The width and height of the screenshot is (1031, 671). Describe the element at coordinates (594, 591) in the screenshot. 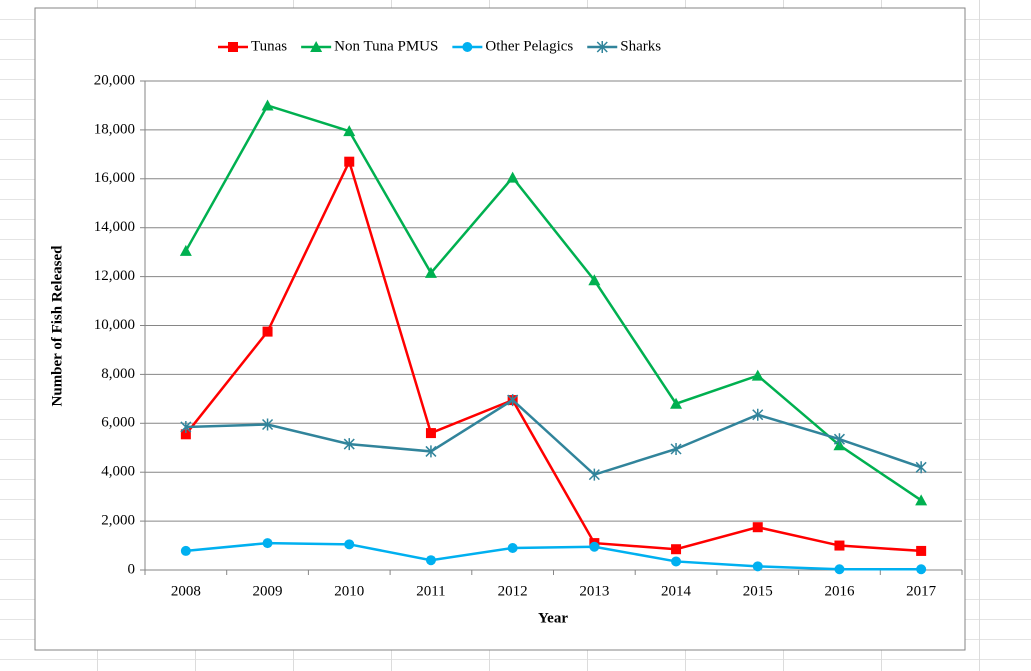

I see `x-tick-label: 2013` at that location.